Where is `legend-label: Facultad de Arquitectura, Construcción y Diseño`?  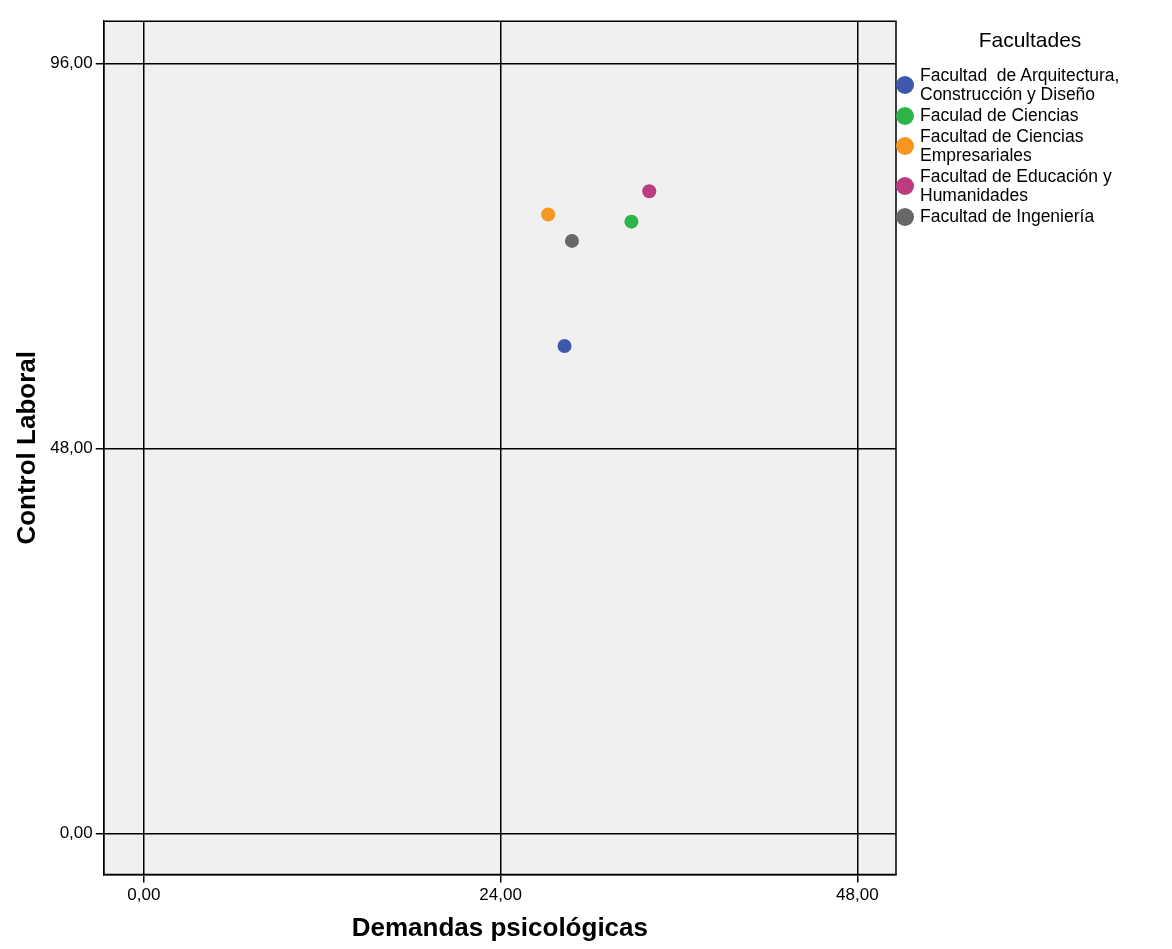
legend-label: Facultad de Arquitectura, Construcción y Diseño is located at coordinates (1020, 84).